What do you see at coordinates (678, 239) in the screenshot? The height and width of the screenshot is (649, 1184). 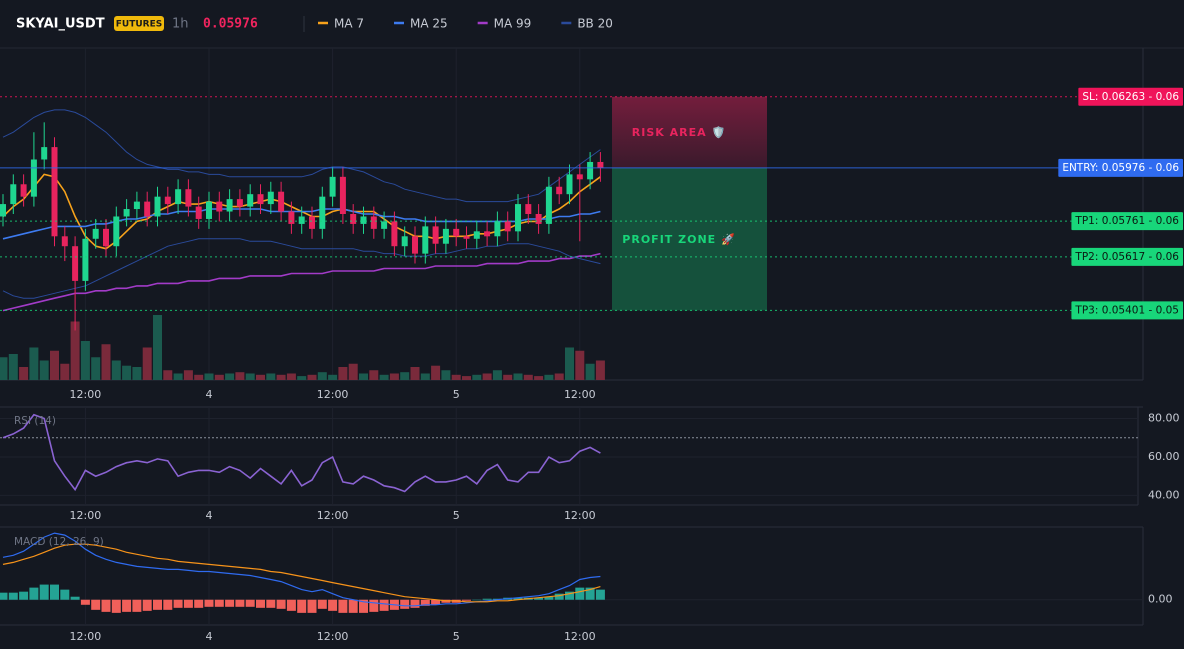 I see `zone-label: PROFIT ZONE 🚀` at bounding box center [678, 239].